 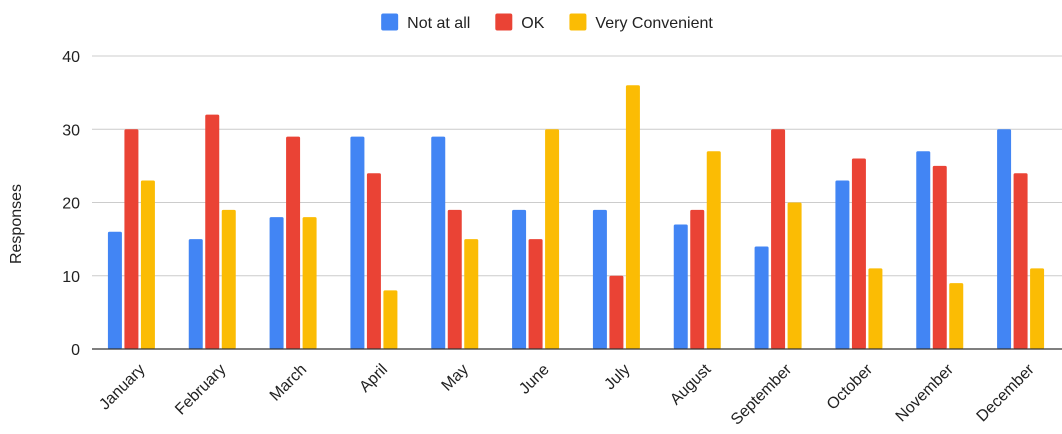 What do you see at coordinates (617, 377) in the screenshot?
I see `x-tick-label: July` at bounding box center [617, 377].